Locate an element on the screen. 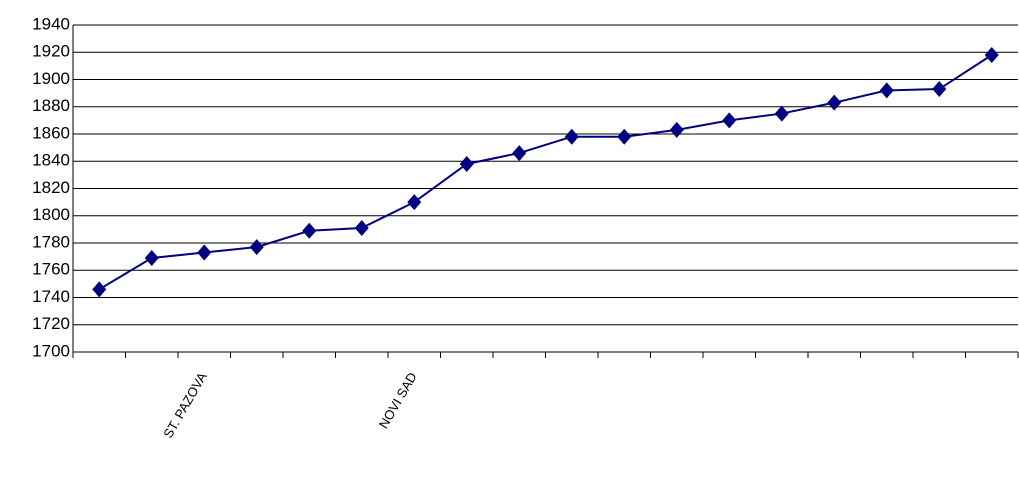 The height and width of the screenshot is (499, 1019). y-tick-label: 1940 is located at coordinates (51, 23).